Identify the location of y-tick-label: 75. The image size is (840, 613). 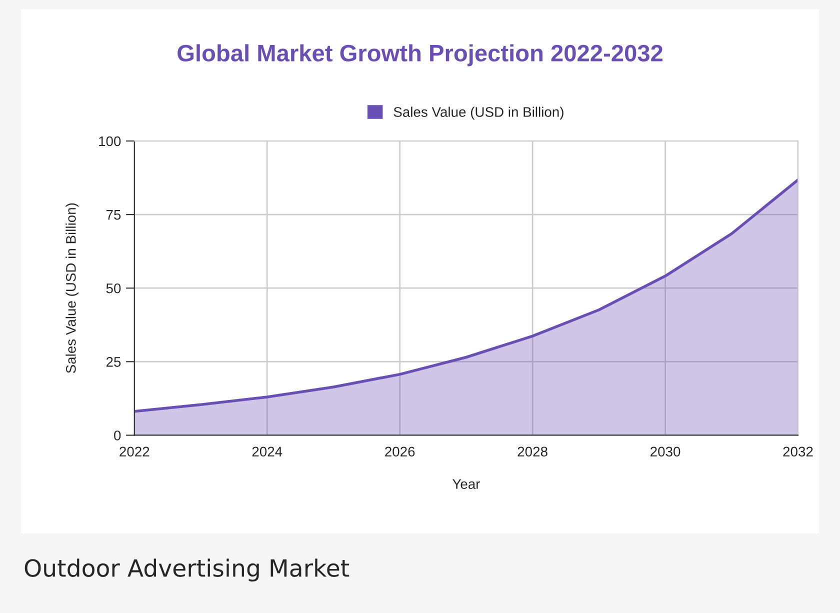
(113, 215).